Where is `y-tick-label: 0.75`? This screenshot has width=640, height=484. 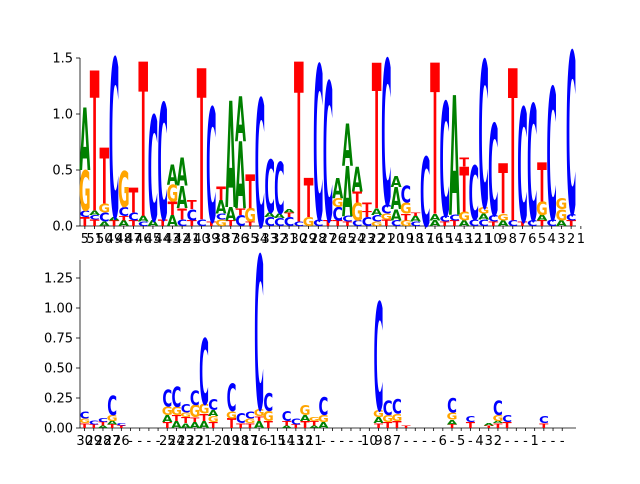 y-tick-label: 0.75 is located at coordinates (58, 339).